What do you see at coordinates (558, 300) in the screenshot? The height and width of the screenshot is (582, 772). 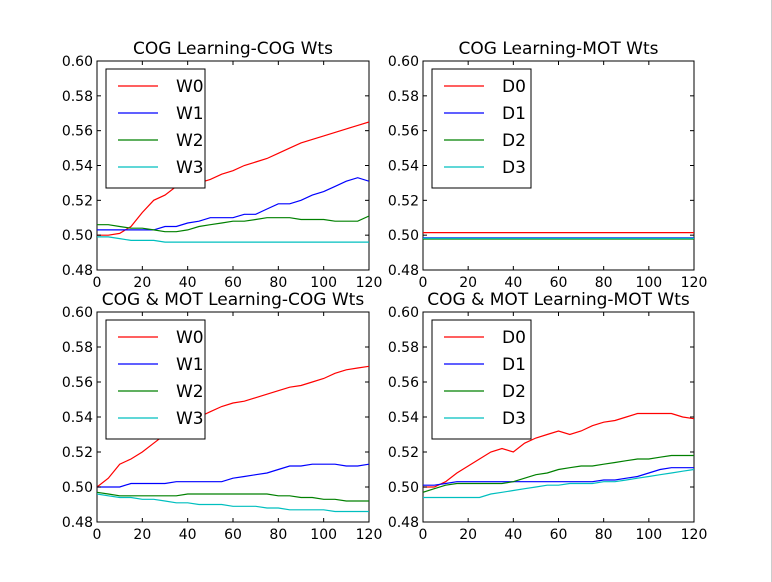 I see `chart-title: COG & MOT Learning-MOT Wts` at bounding box center [558, 300].